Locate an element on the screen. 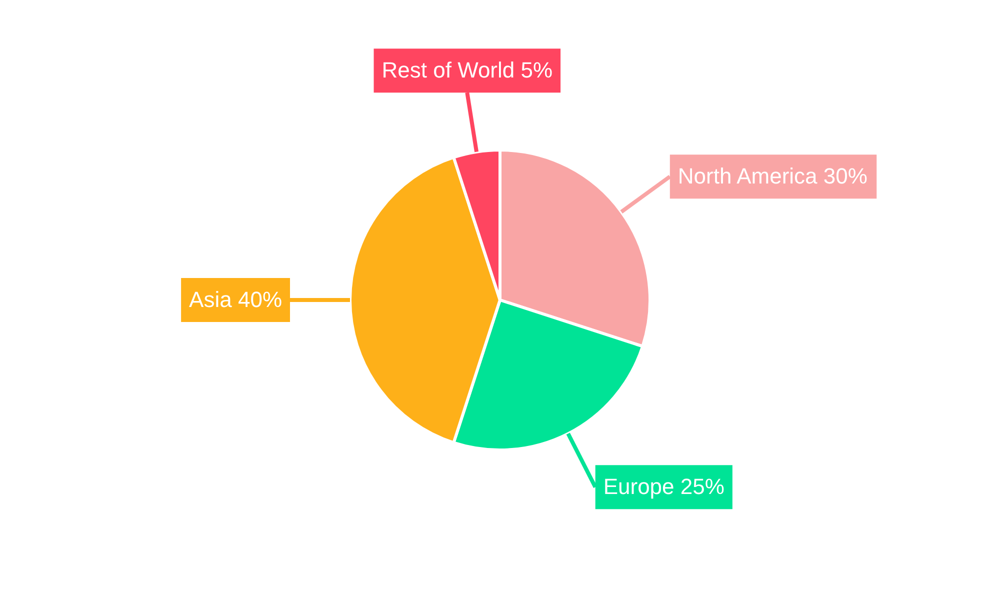  slice-label: Europe 25% is located at coordinates (663, 487).